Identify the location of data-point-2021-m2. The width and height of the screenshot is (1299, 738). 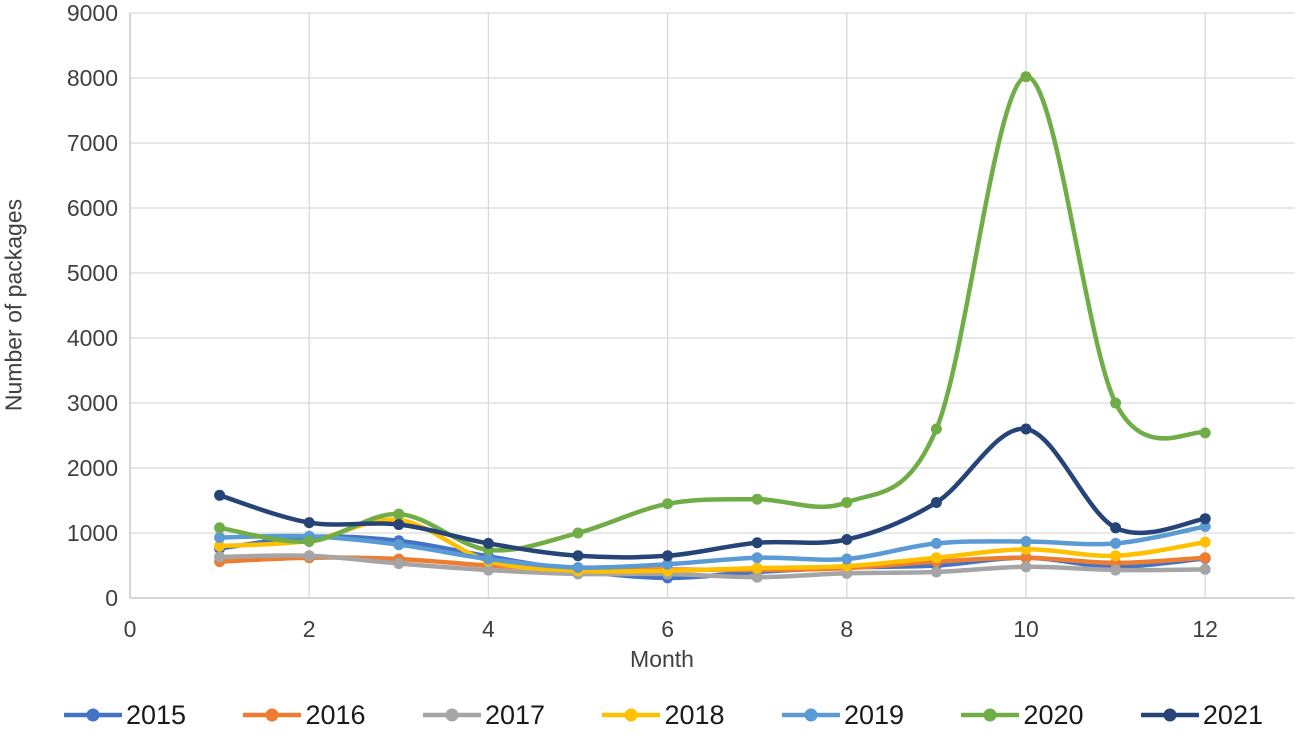
(309, 523).